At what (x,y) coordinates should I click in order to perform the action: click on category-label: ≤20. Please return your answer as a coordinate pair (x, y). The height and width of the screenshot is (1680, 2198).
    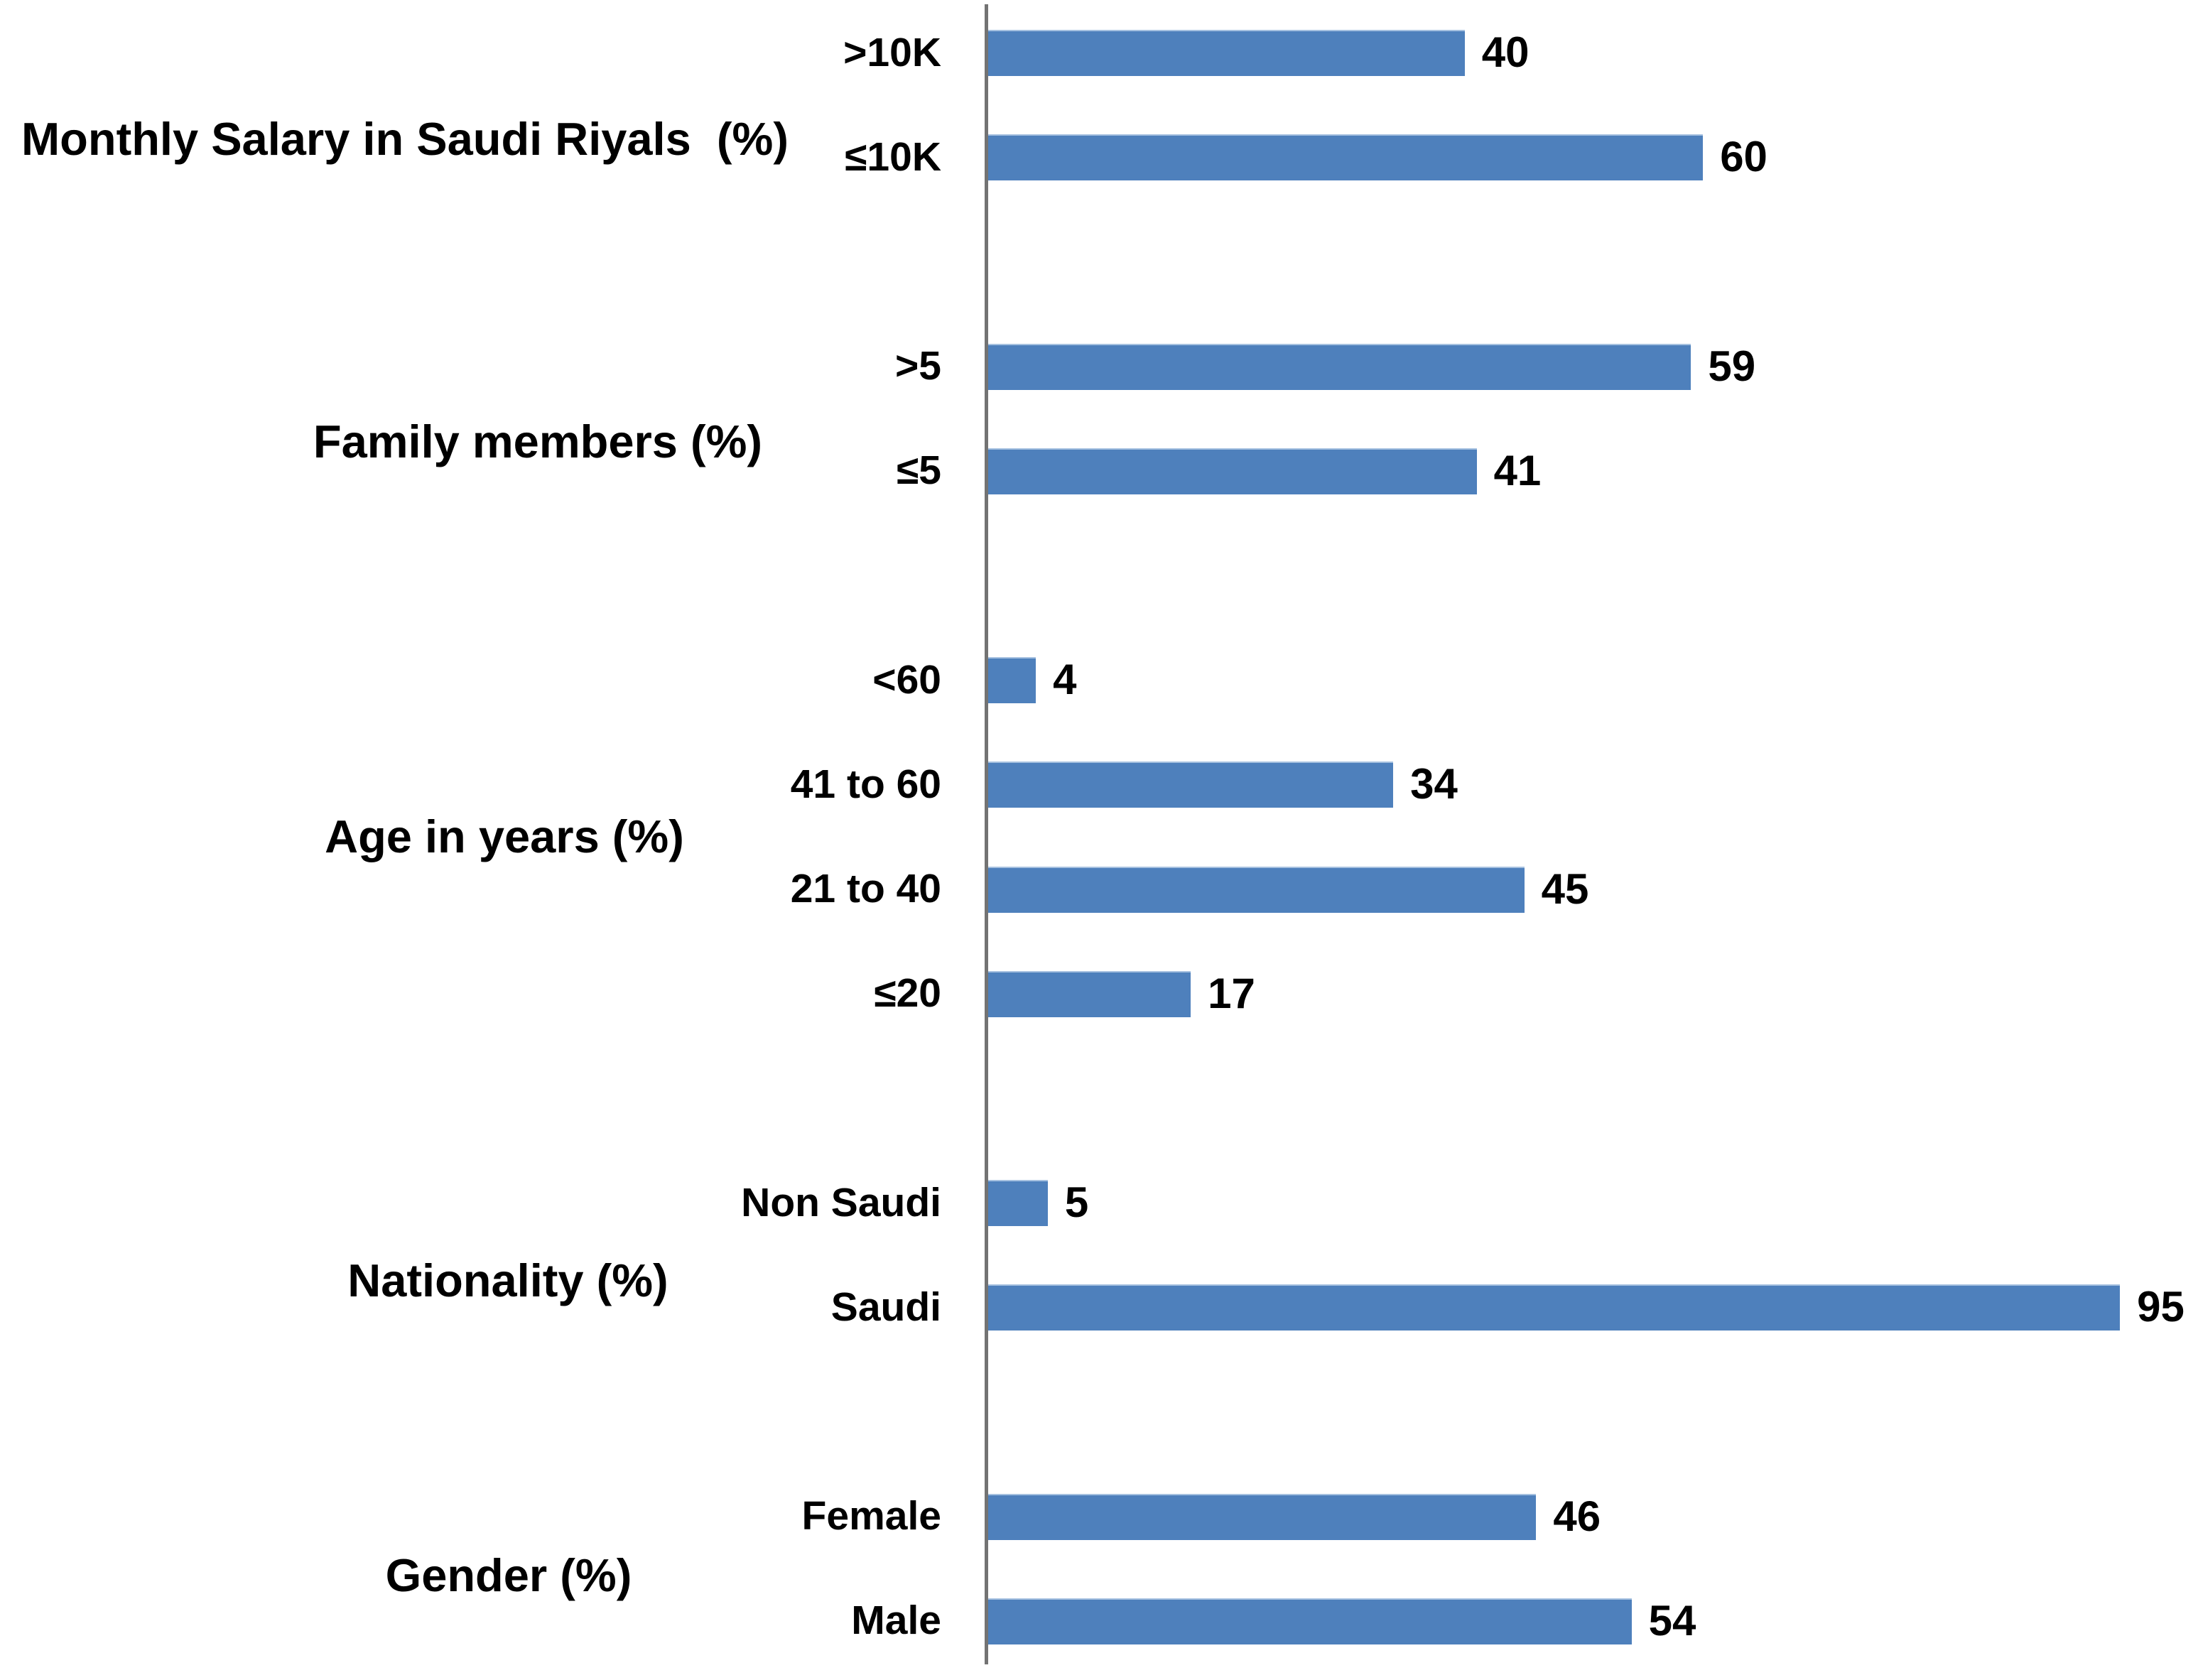
    Looking at the image, I should click on (907, 994).